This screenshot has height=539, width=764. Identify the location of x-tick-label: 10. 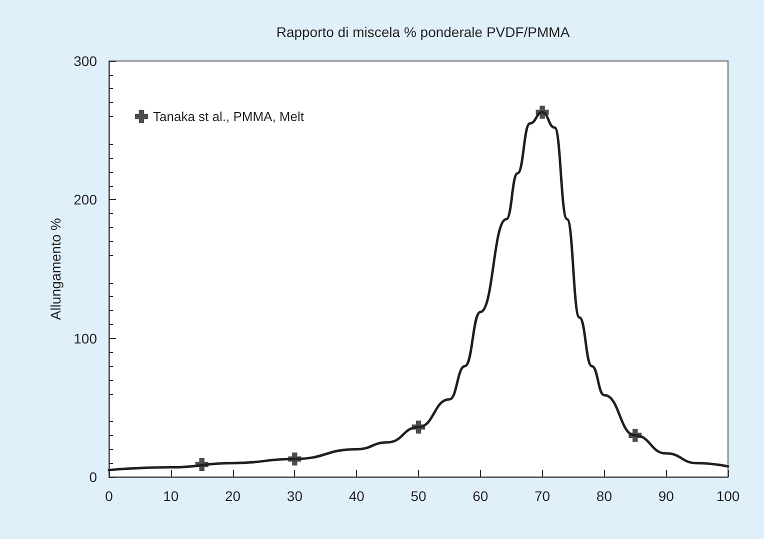
(171, 496).